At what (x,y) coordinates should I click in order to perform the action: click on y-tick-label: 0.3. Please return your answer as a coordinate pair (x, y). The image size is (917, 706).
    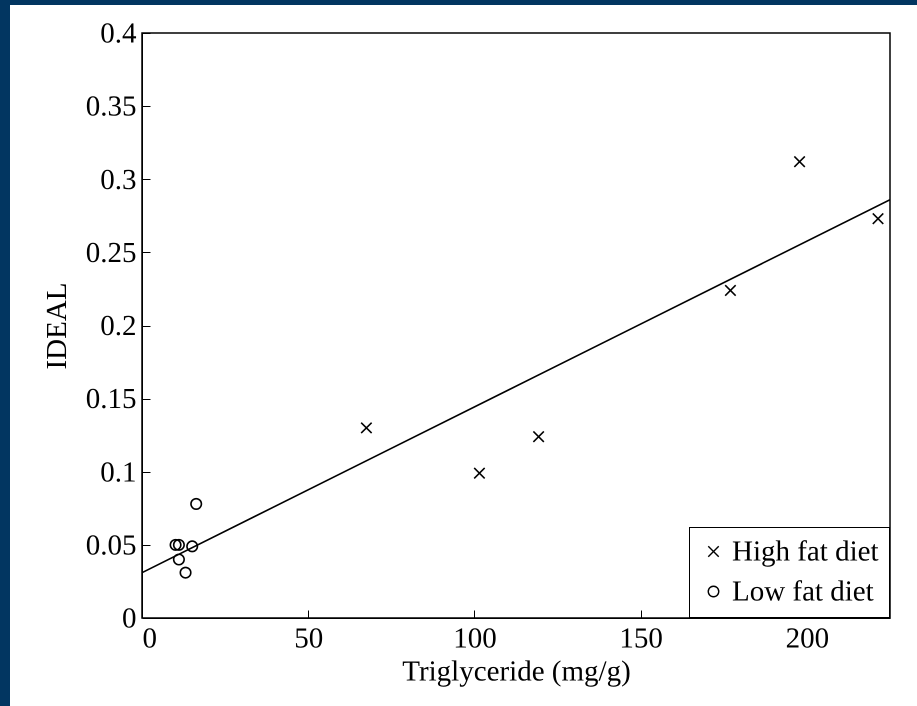
    Looking at the image, I should click on (118, 180).